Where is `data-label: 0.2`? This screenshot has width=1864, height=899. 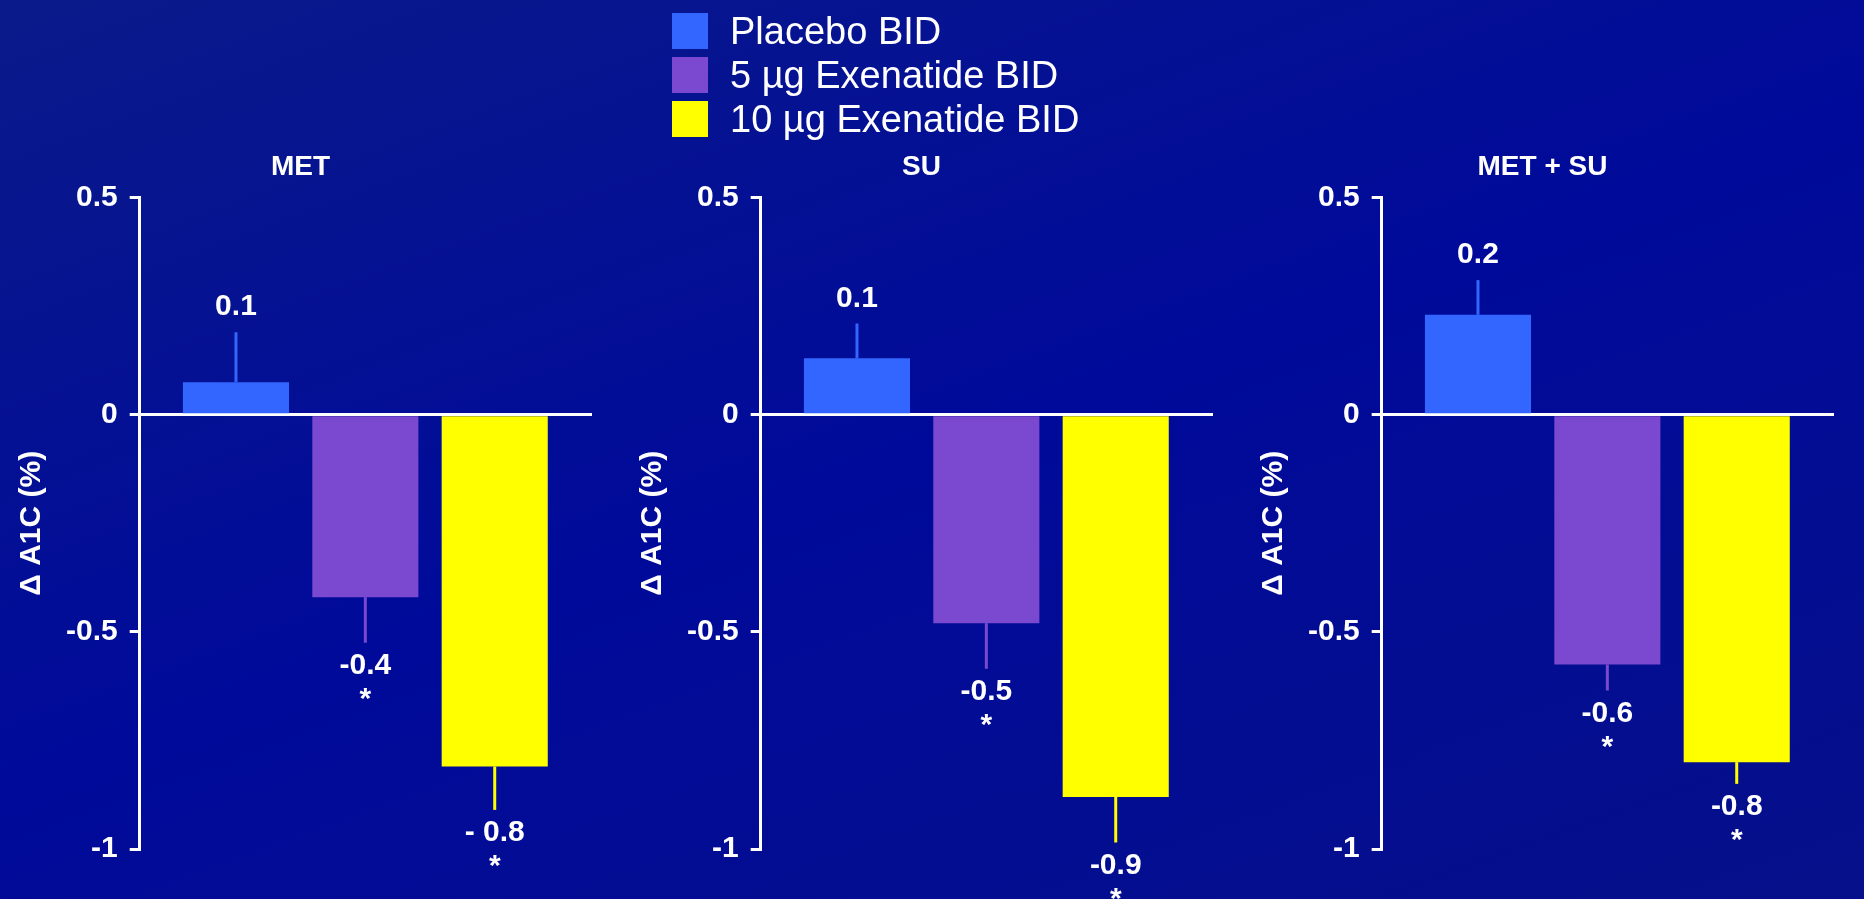 data-label: 0.2 is located at coordinates (1478, 253).